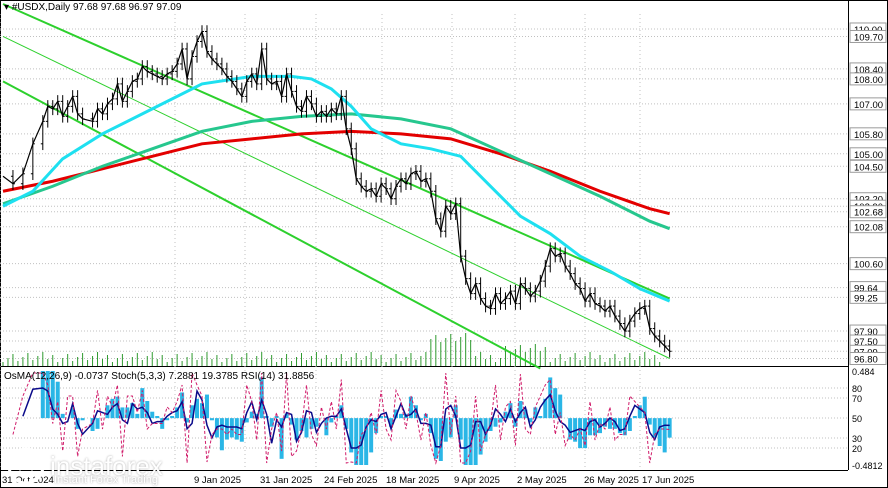  I want to click on price-tick: 105.80, so click(868, 134).